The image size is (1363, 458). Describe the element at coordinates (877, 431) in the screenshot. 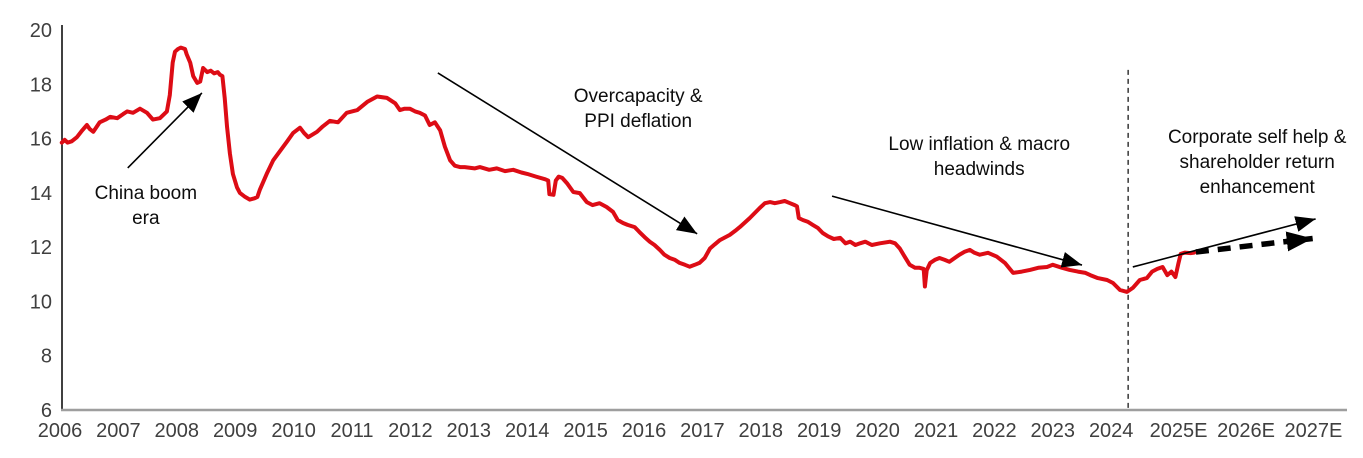

I see `x-tick-label-2020: 2020` at that location.